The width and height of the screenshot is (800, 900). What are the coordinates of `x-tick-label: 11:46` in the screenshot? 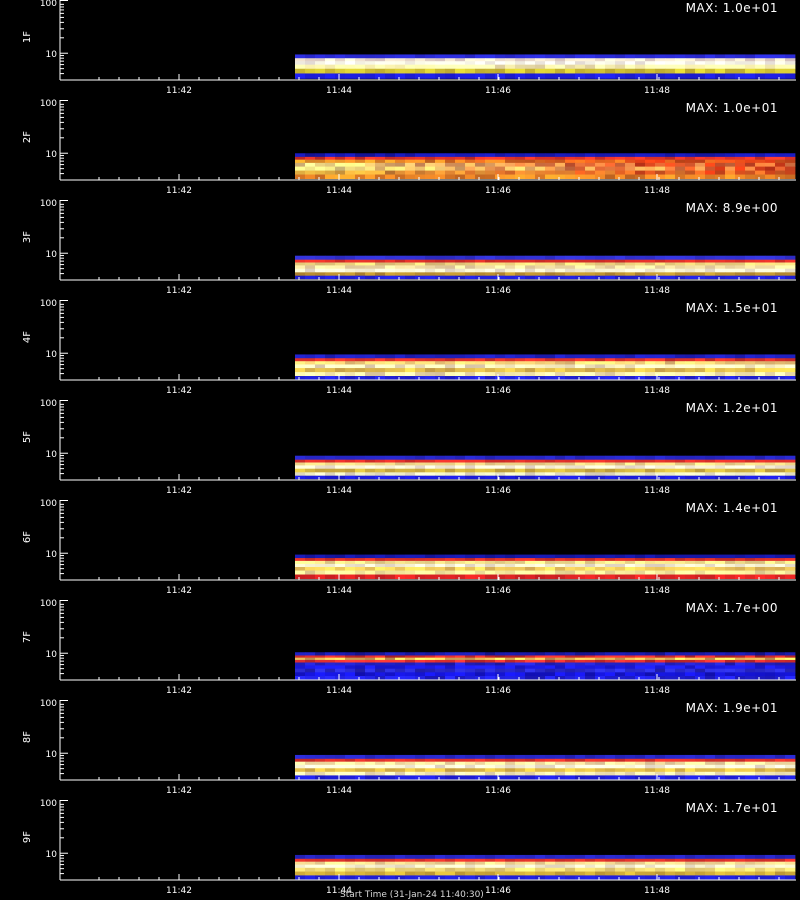 It's located at (498, 91).